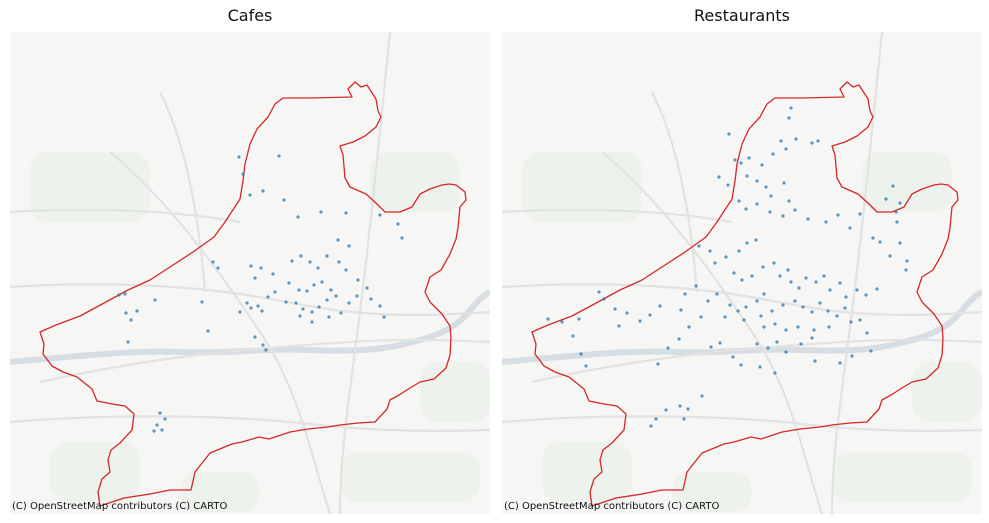 This screenshot has height=523, width=989. I want to click on panel-title-restaurants: Restaurants, so click(742, 15).